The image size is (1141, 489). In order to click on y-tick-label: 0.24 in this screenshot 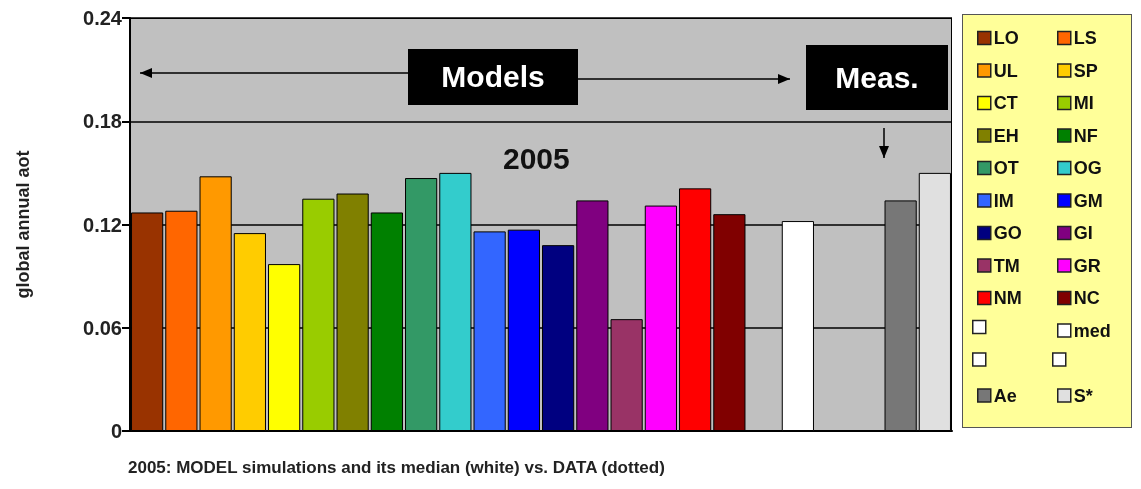, I will do `click(103, 18)`.